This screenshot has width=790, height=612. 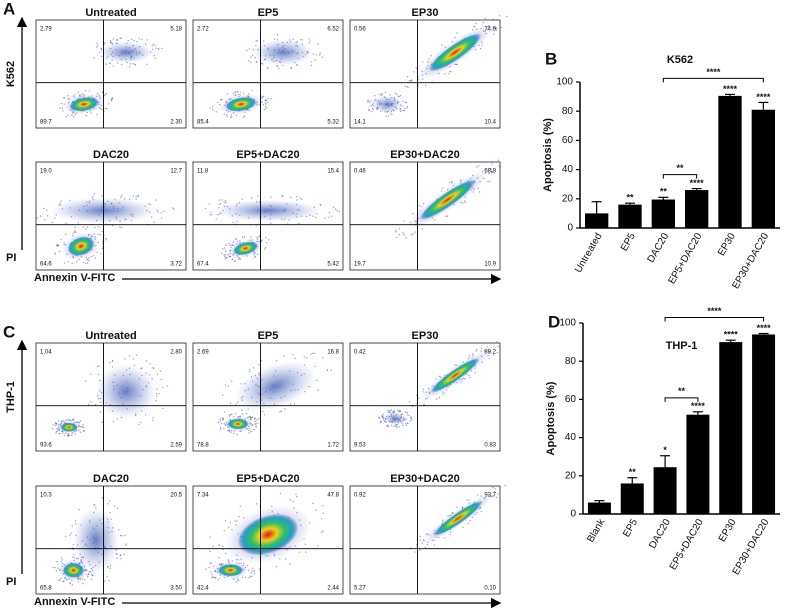 What do you see at coordinates (46, 353) in the screenshot?
I see `quadrant-value: 1.04` at bounding box center [46, 353].